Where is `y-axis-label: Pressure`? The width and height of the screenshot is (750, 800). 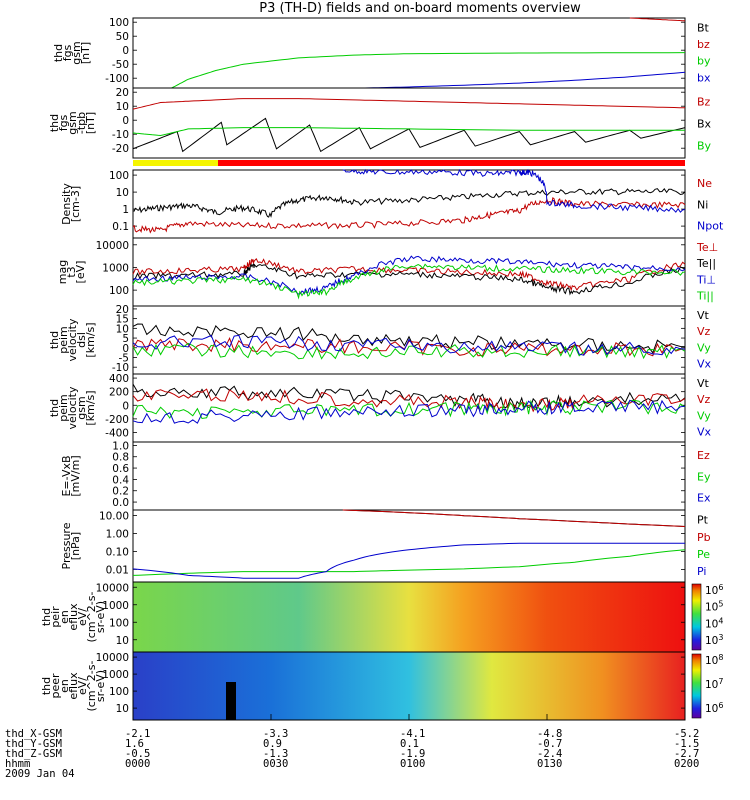
y-axis-label: Pressure is located at coordinates (66, 545).